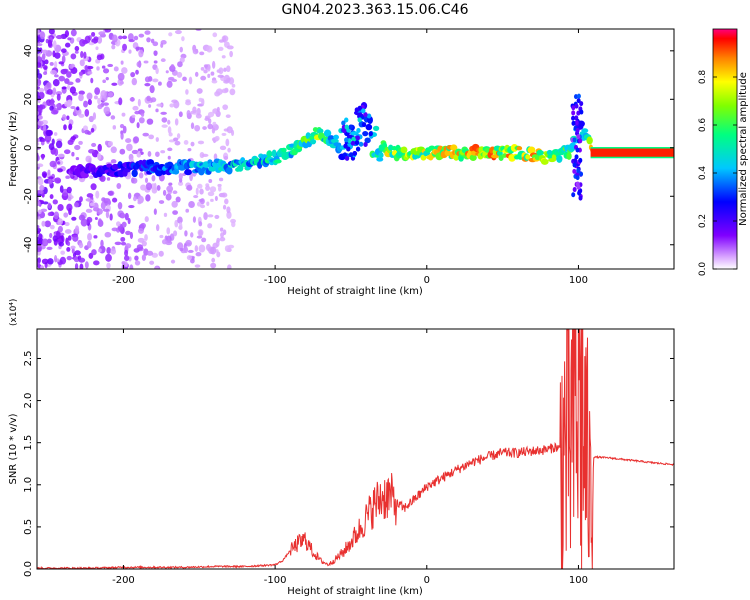 The image size is (750, 600). I want to click on spectrogram-y-tick-label: -20, so click(28, 196).